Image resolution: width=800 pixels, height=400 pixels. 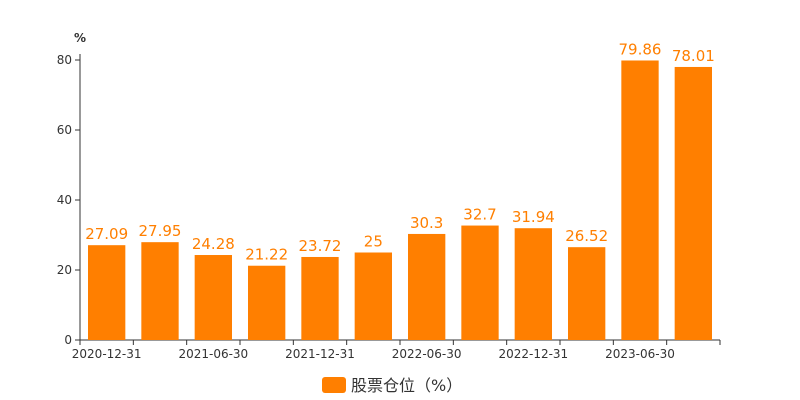 I want to click on data-label: 27.09, so click(x=106, y=234).